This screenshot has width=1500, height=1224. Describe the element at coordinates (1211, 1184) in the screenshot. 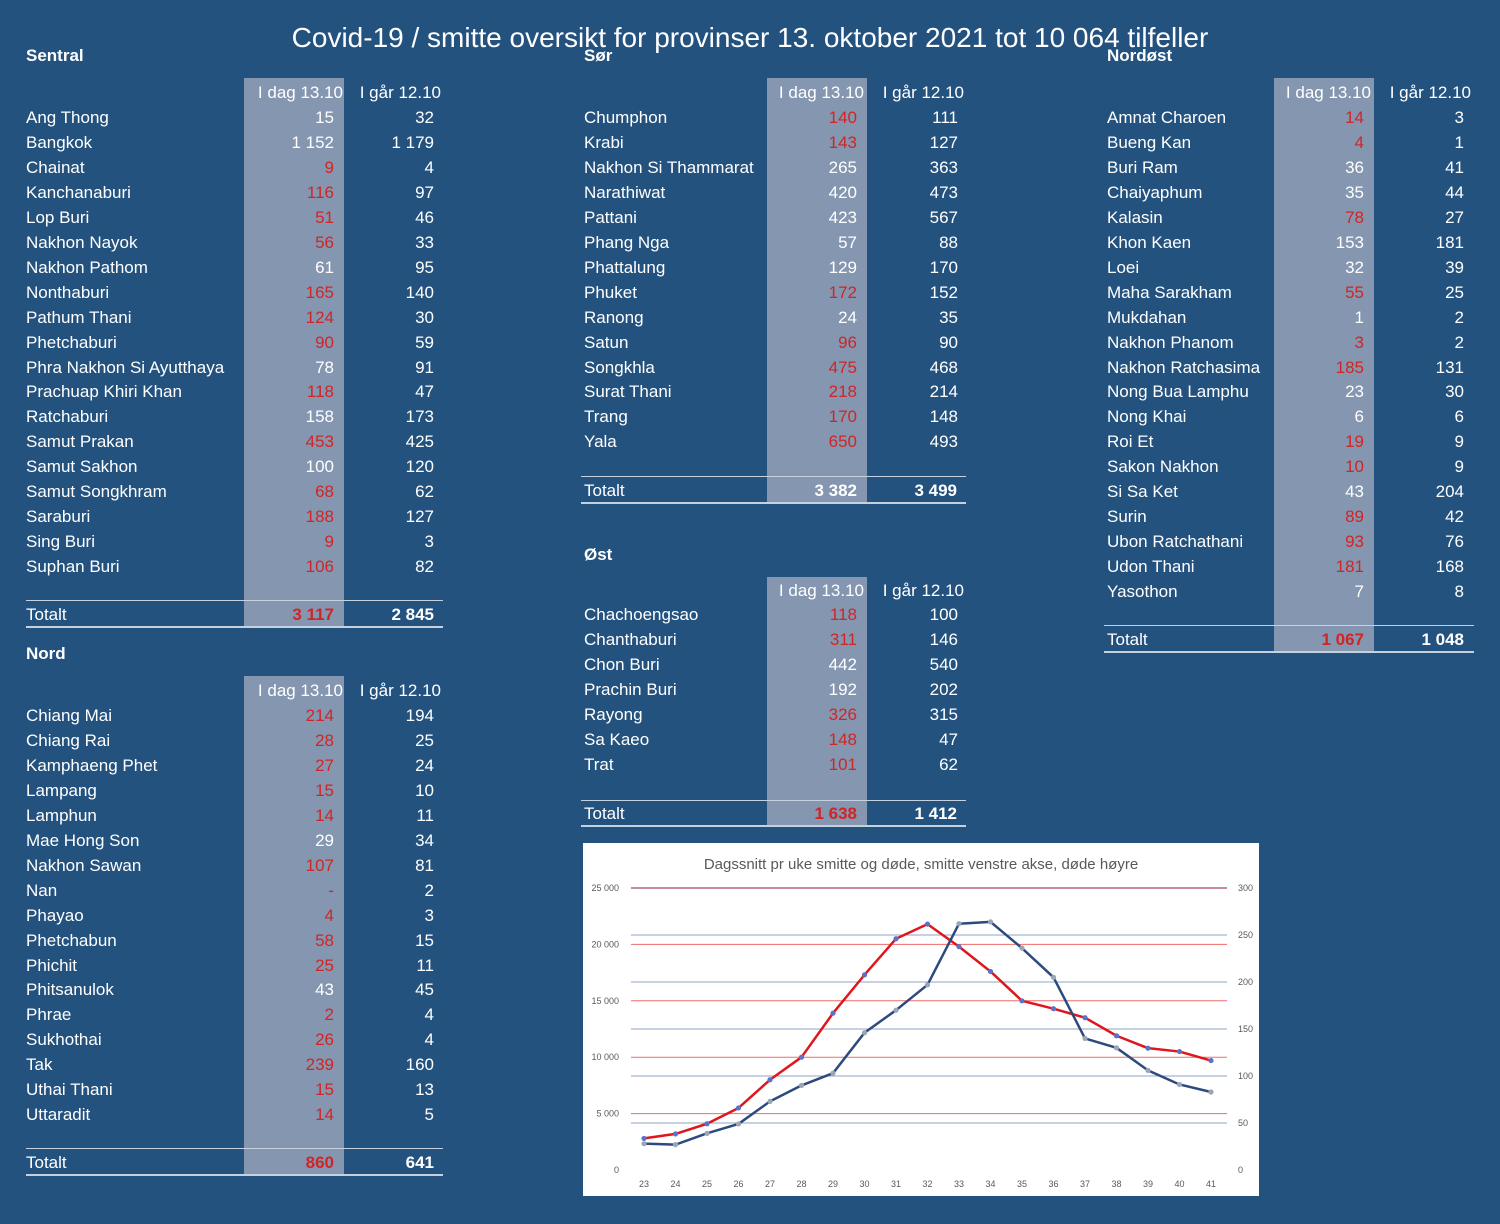

I see `x-tick-label: 41` at that location.